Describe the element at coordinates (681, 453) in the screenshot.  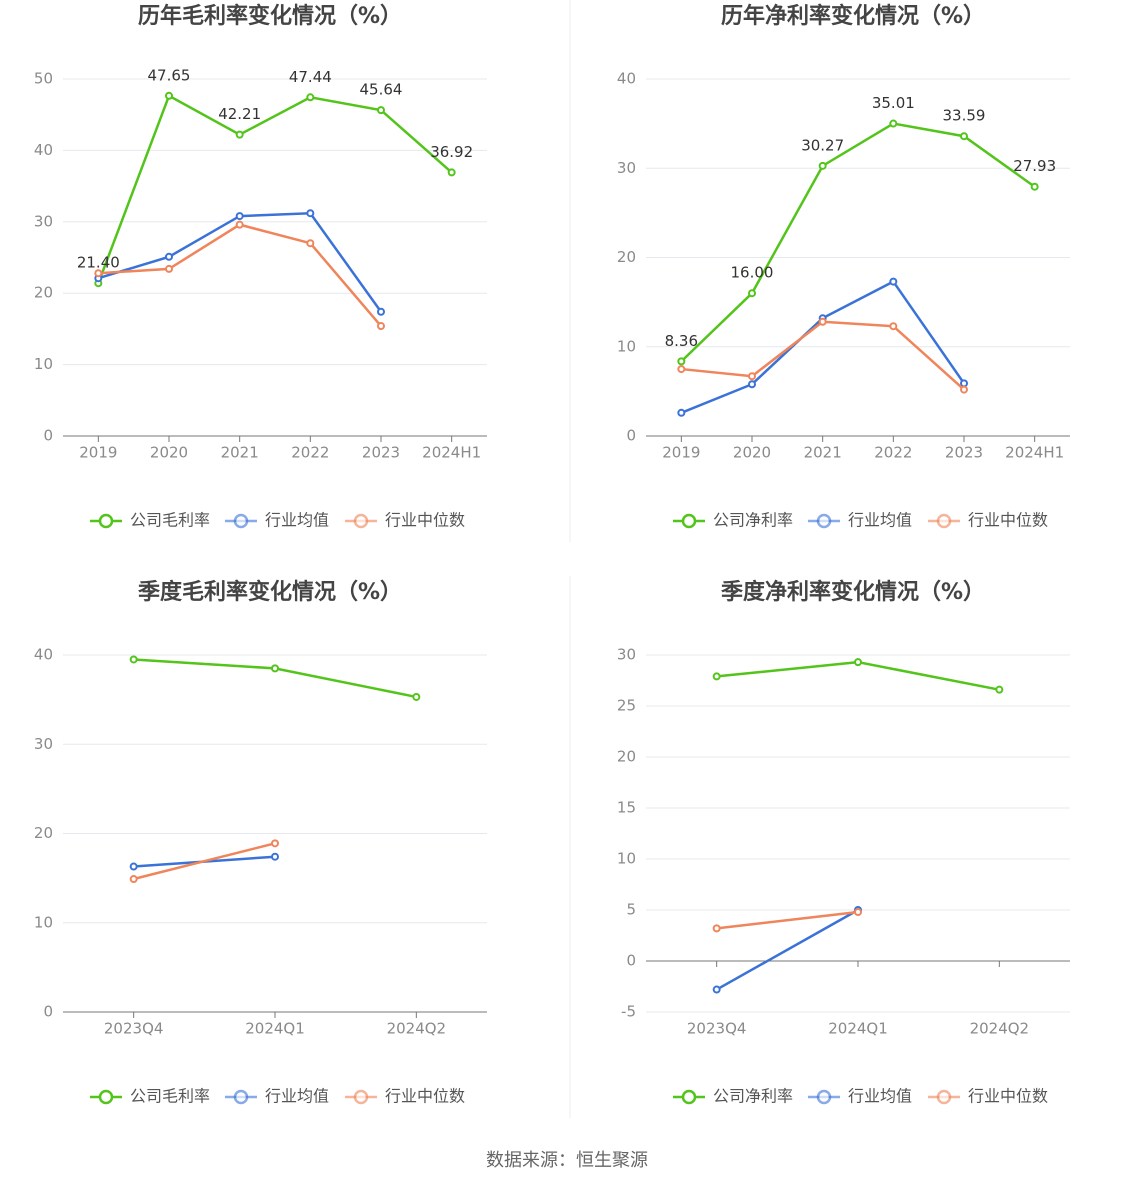
I see `x-tick-label: 2019` at that location.